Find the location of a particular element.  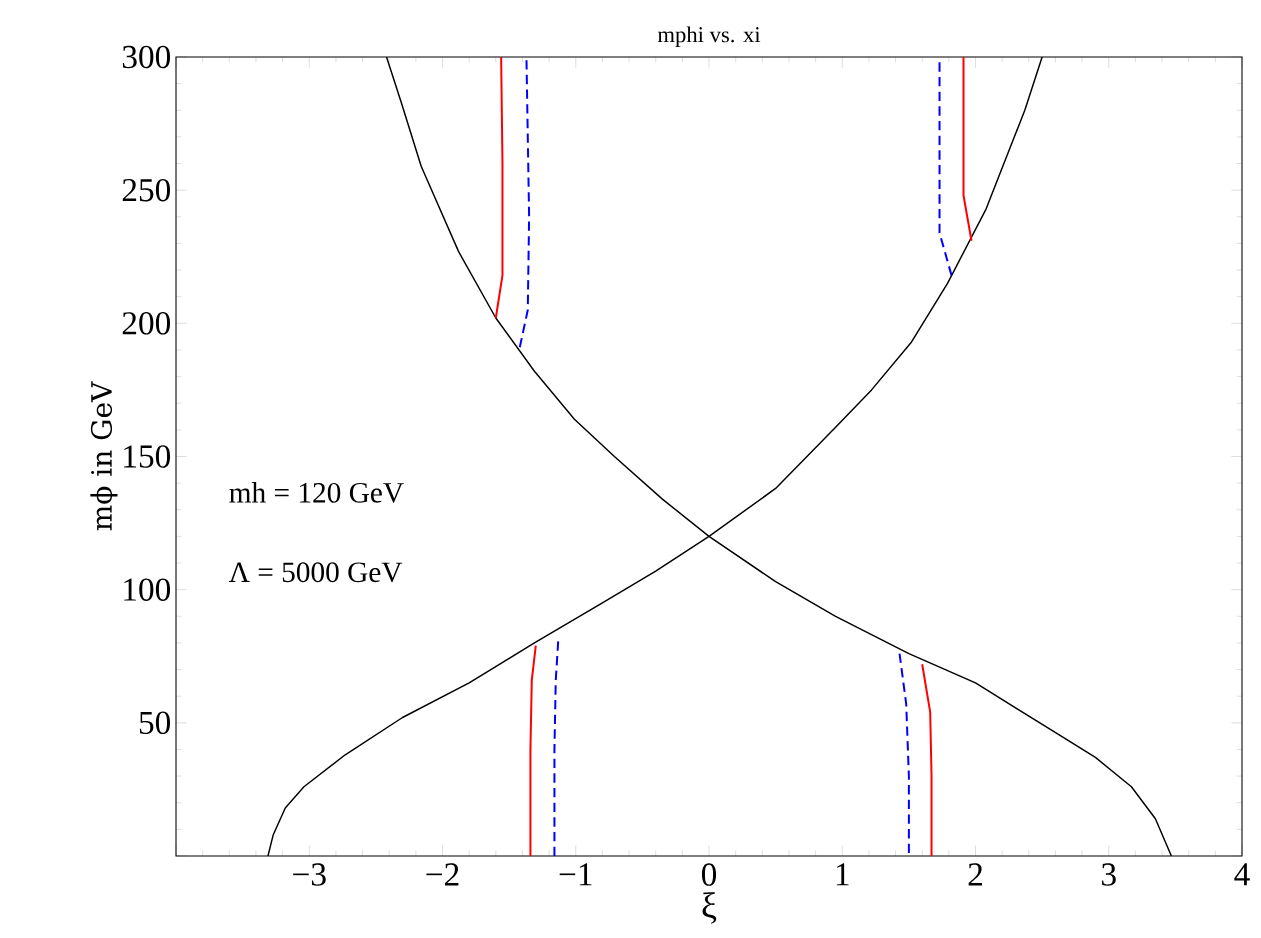

y-tick-label: 200 is located at coordinates (146, 323).